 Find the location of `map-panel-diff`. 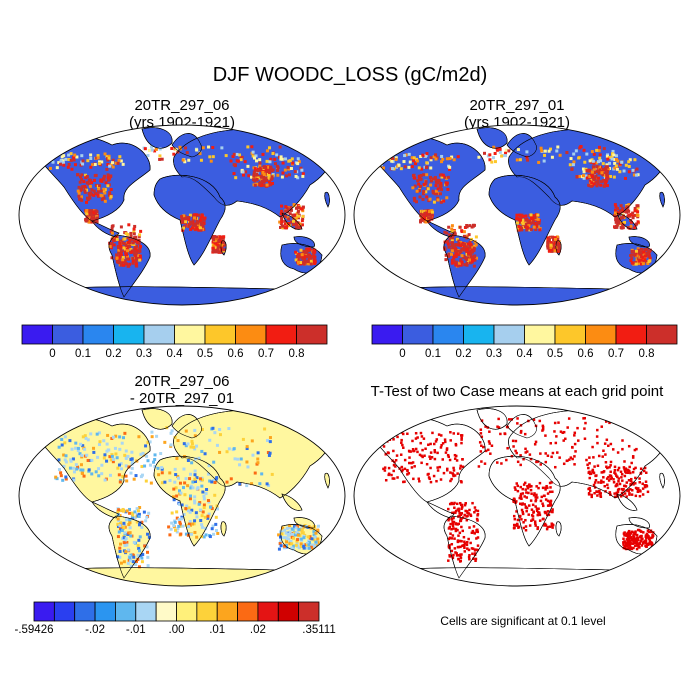

map-panel-diff is located at coordinates (182, 496).